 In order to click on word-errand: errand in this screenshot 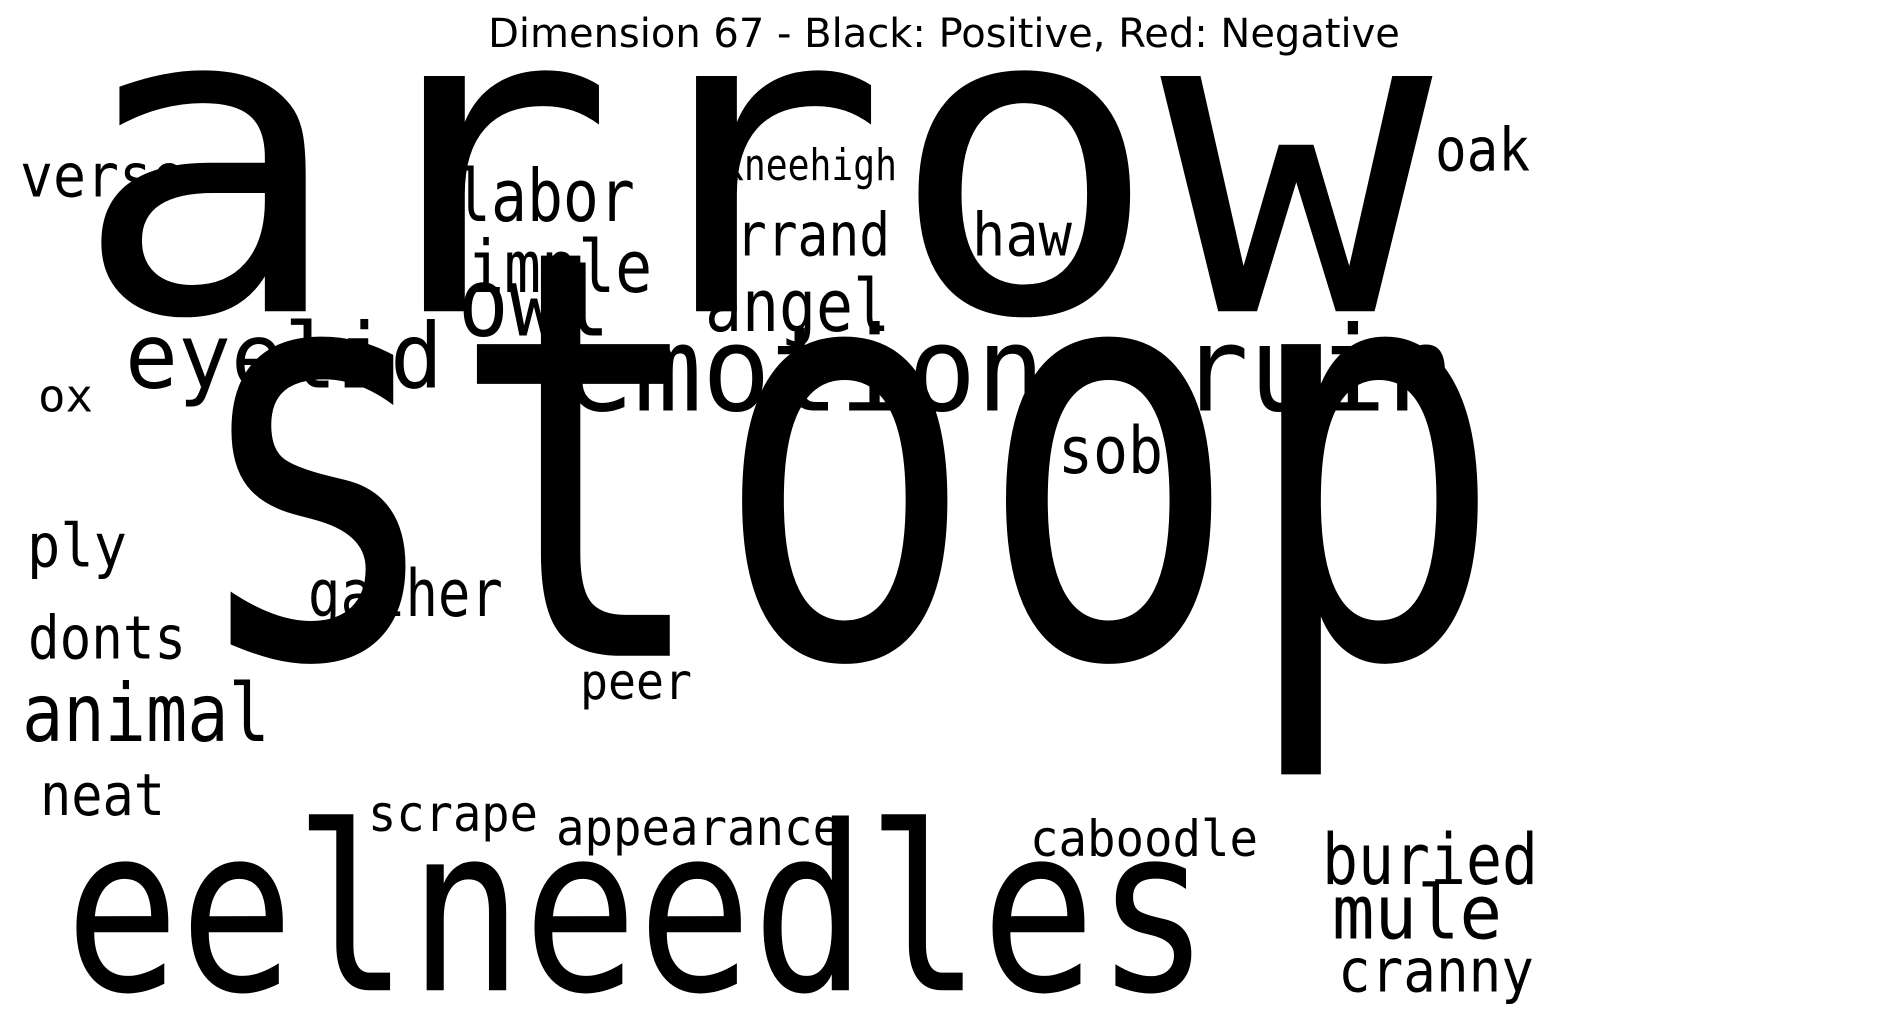, I will do `click(798, 235)`.